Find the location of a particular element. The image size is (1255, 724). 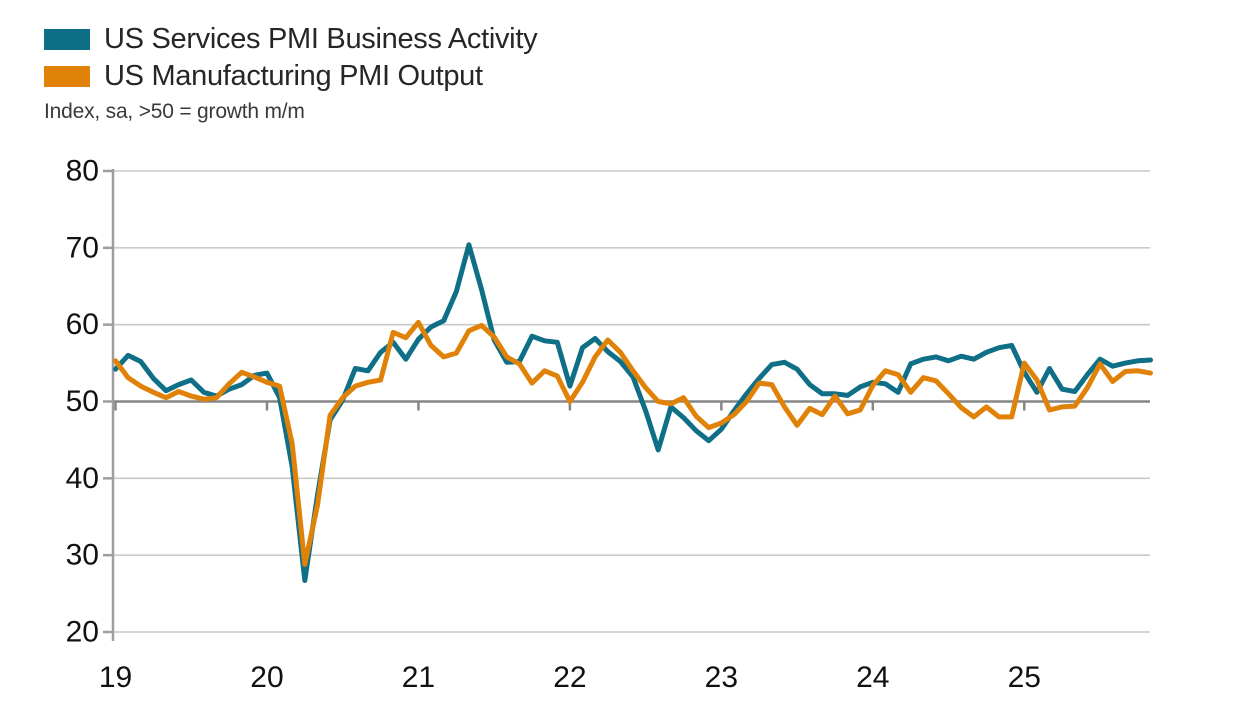

y-axis-label: 40 is located at coordinates (82, 478).